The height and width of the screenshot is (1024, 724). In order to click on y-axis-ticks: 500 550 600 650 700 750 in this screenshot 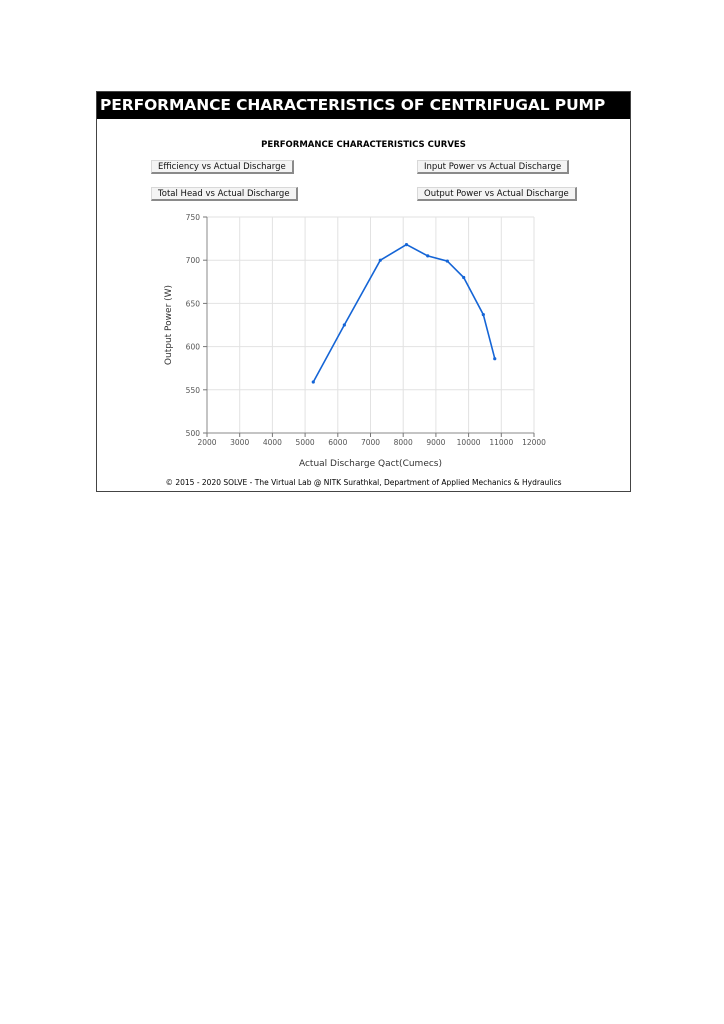, I will do `click(196, 325)`.